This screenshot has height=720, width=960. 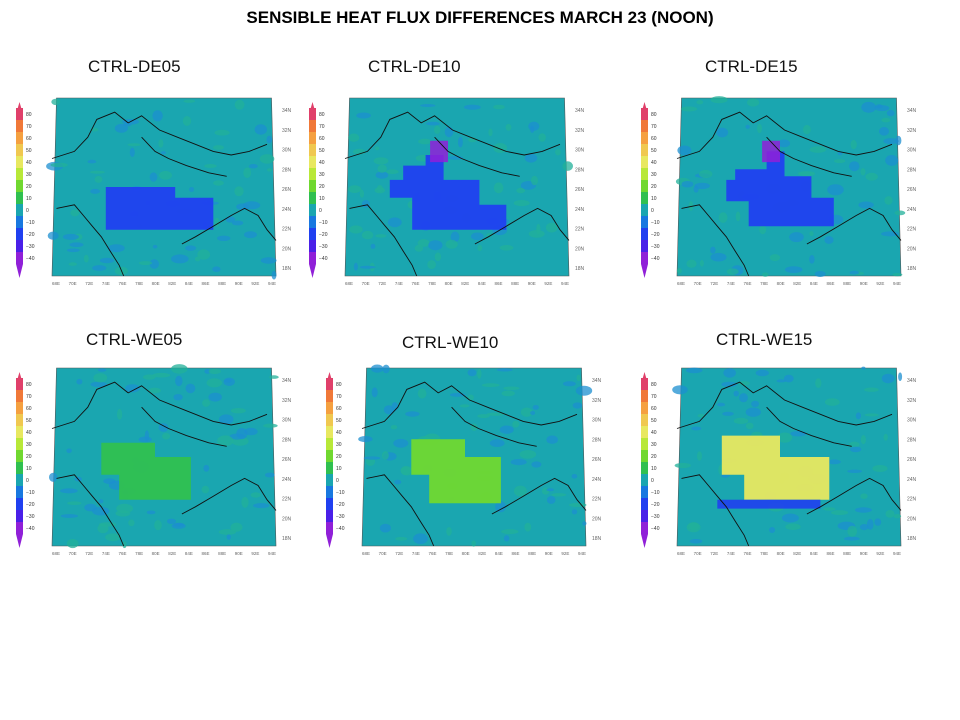 What do you see at coordinates (549, 553) in the screenshot?
I see `longitude-label: 90E` at bounding box center [549, 553].